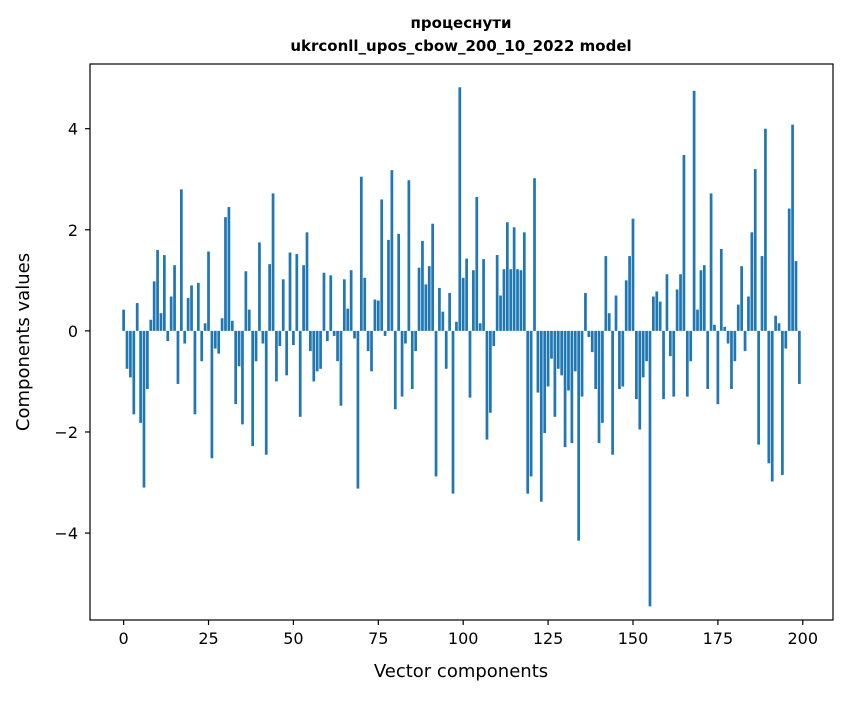 The image size is (847, 701). What do you see at coordinates (293, 638) in the screenshot?
I see `x-tick-label: 50` at bounding box center [293, 638].